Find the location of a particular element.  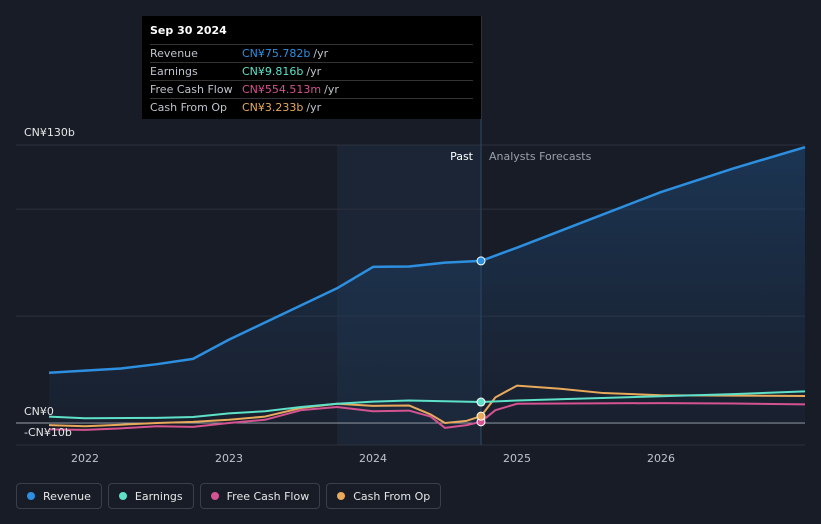

x-tick-label: 2022 is located at coordinates (85, 458).